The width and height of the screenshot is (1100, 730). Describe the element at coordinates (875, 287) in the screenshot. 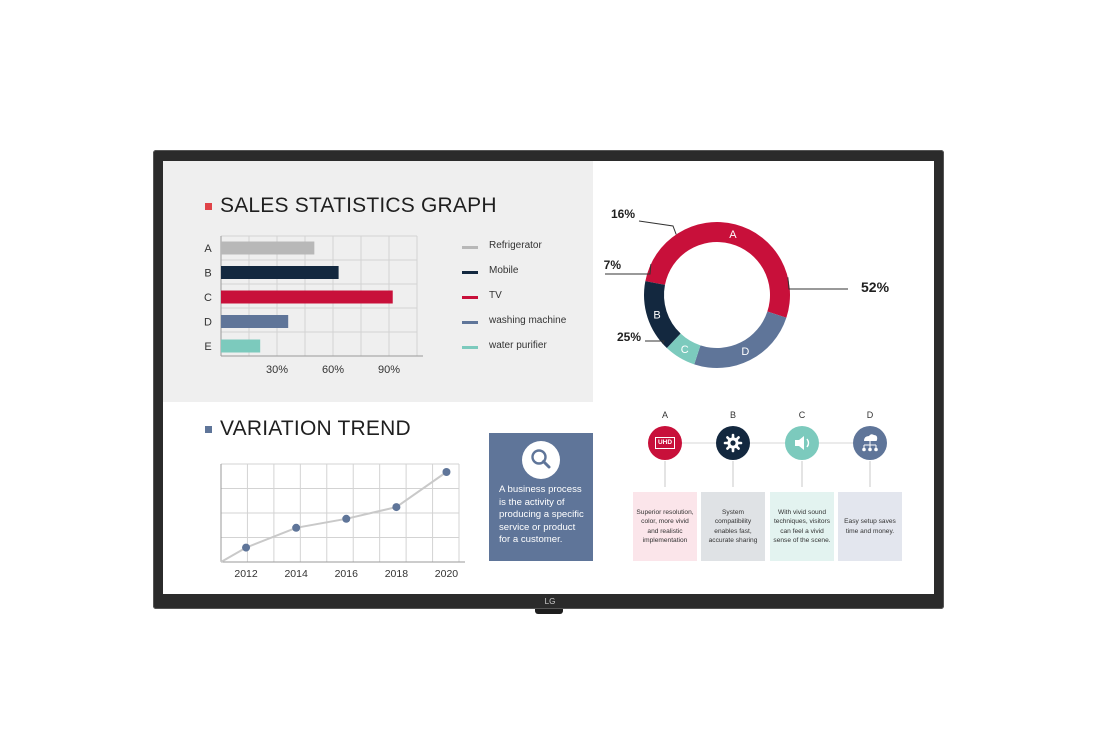

I see `donut-percent-label: 52%` at that location.